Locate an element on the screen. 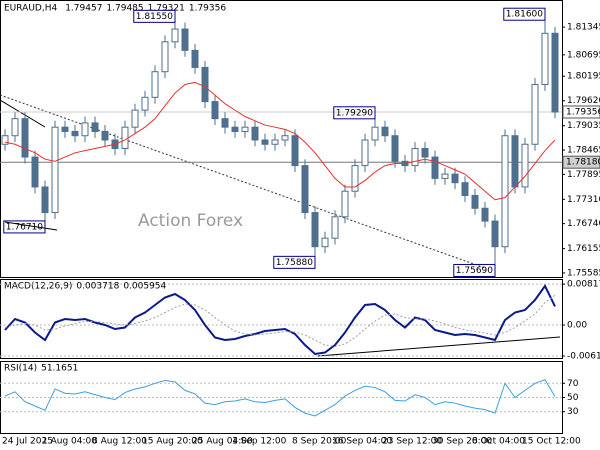  y-tick-label: 1.77895 is located at coordinates (583, 175).